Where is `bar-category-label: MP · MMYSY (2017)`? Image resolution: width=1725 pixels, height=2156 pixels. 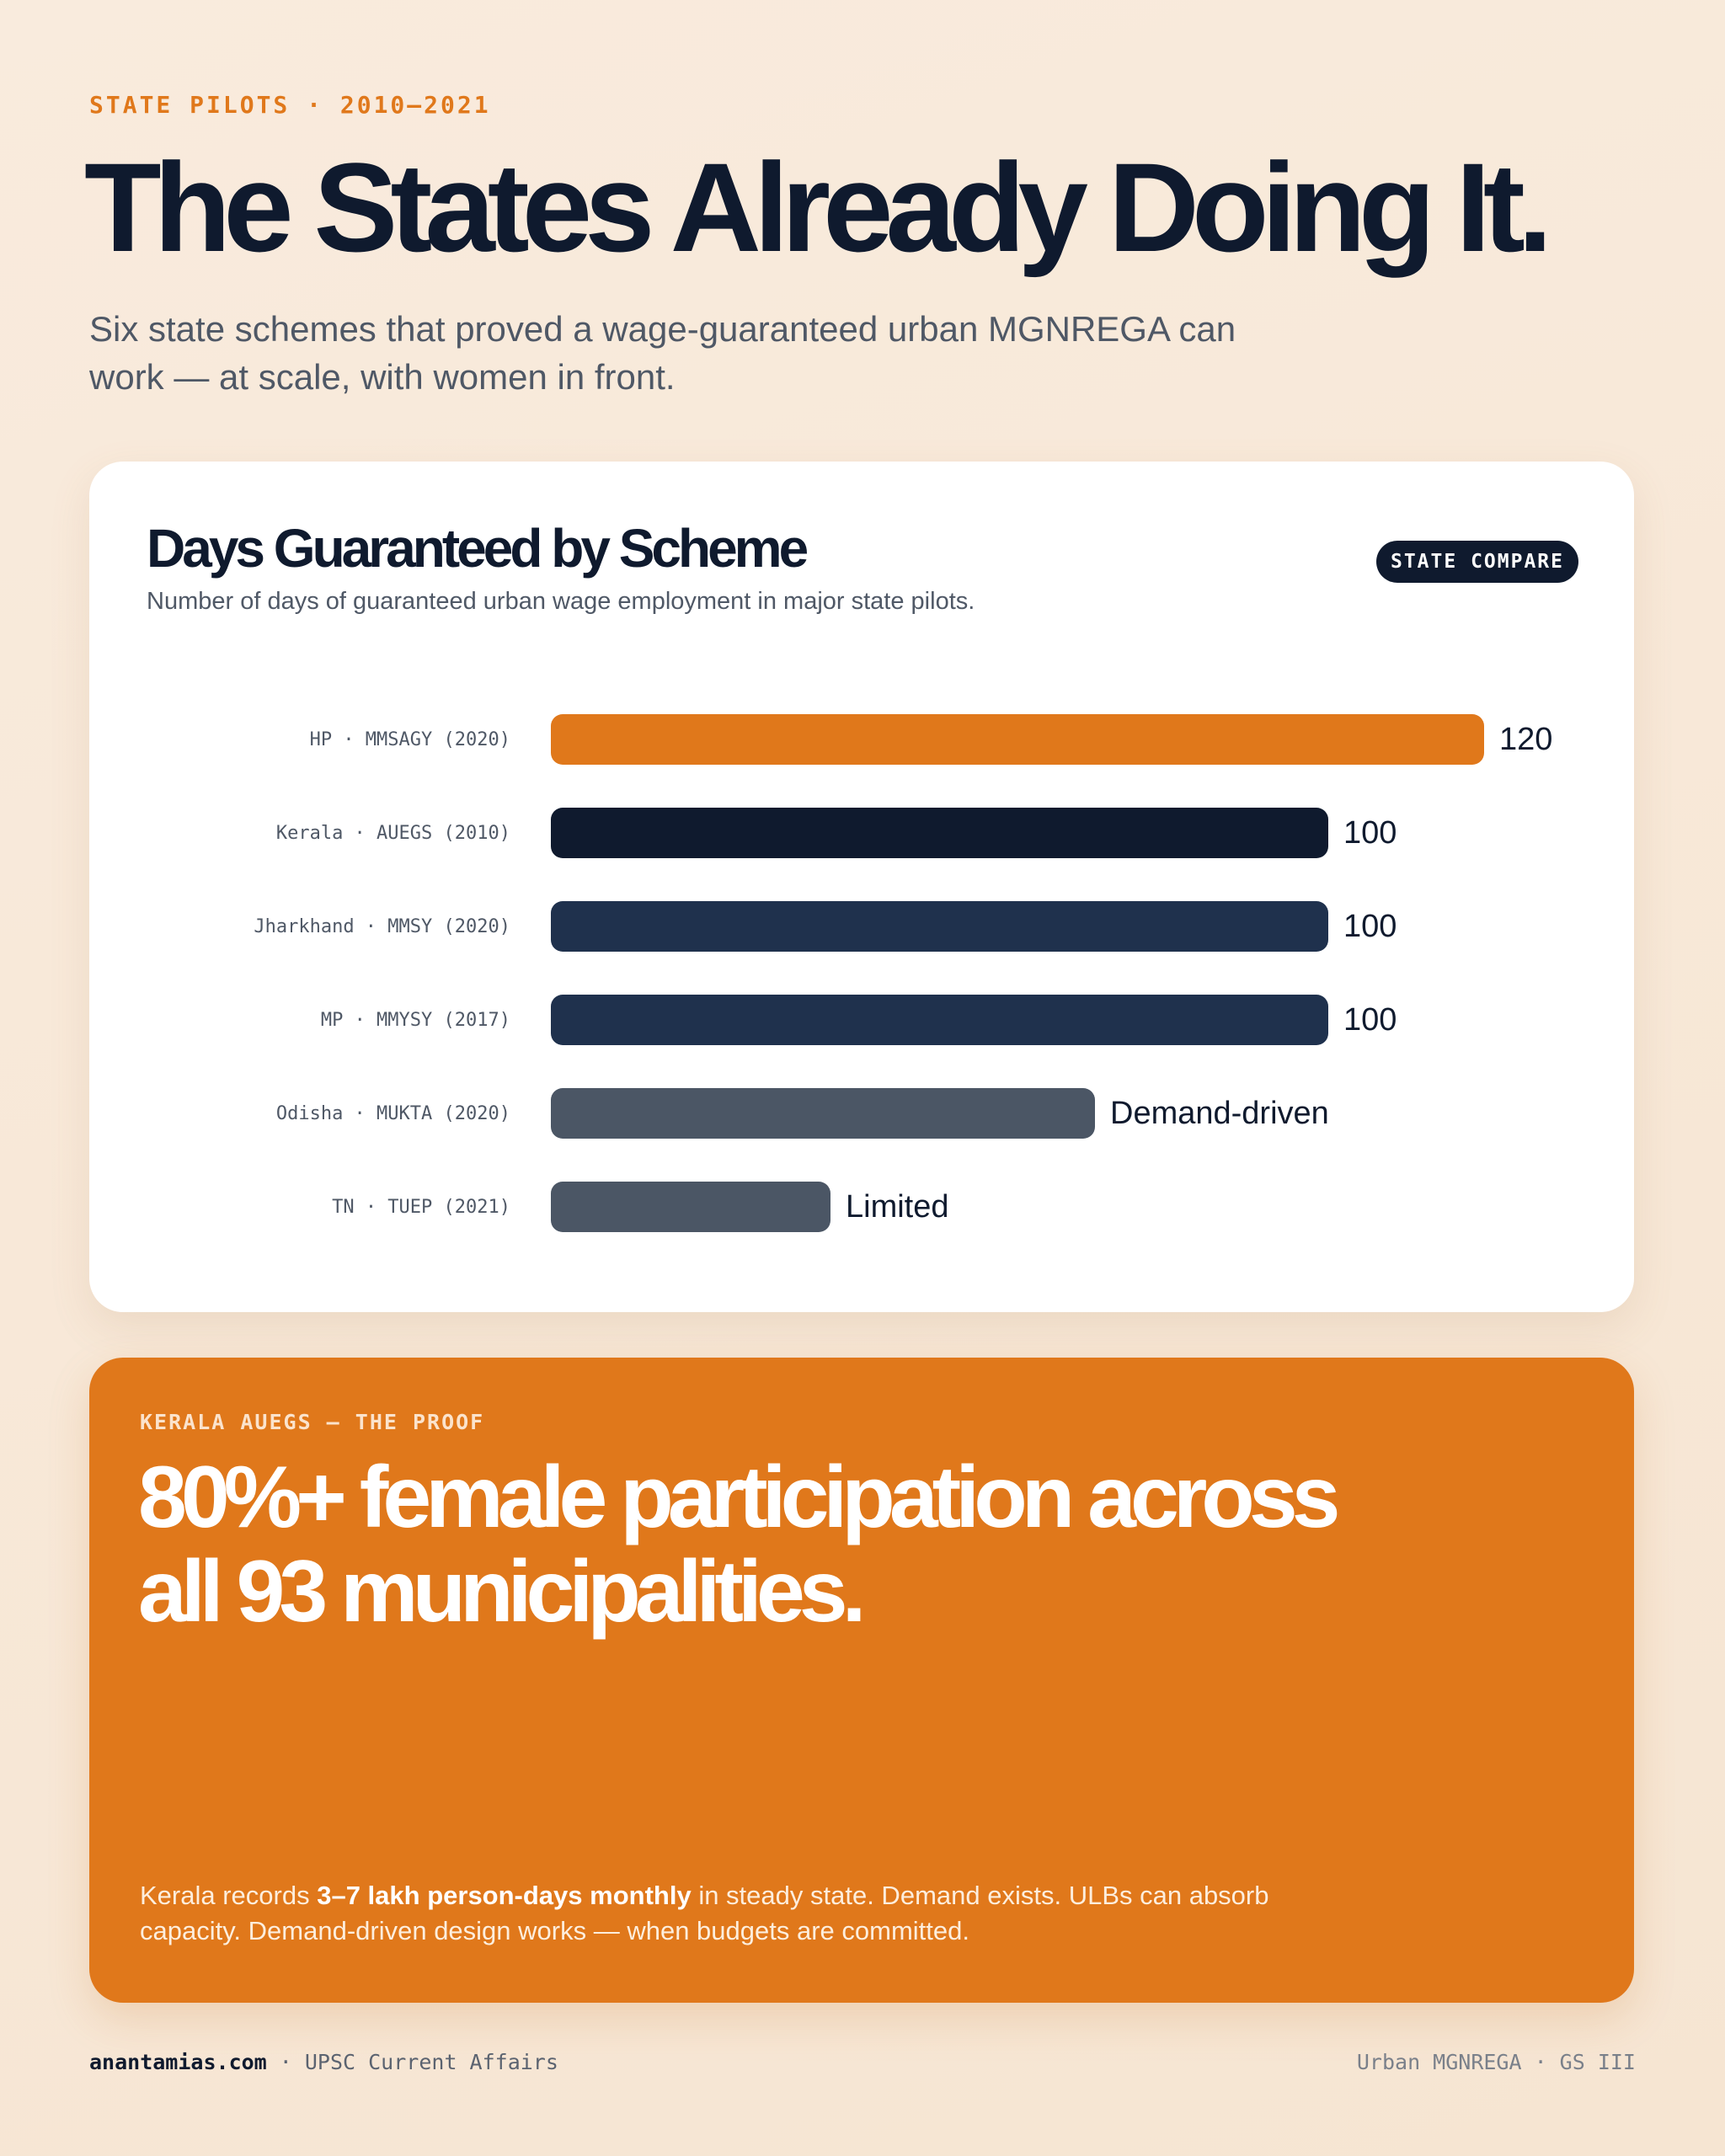 bar-category-label: MP · MMYSY (2017) is located at coordinates (415, 1020).